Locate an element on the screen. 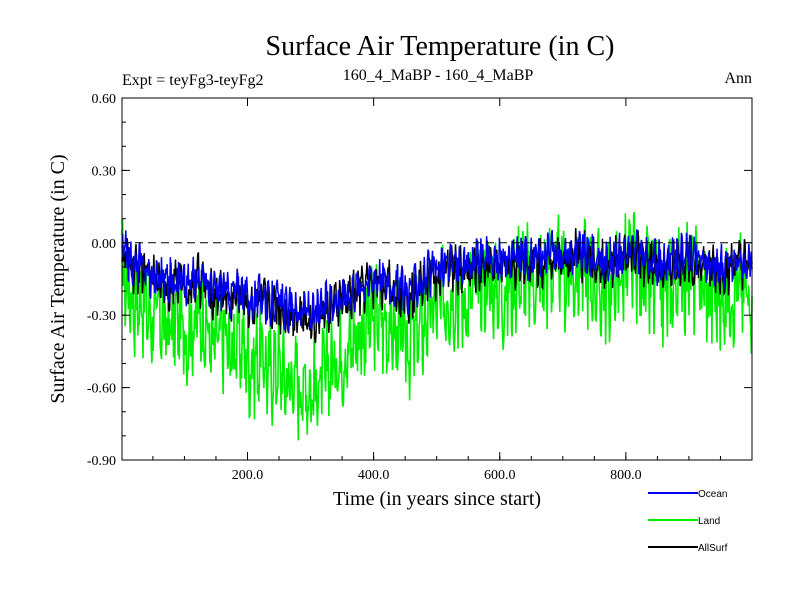 This screenshot has height=600, width=800. run-label: 160_4_MaBP - 160_4_MaBP is located at coordinates (438, 75).